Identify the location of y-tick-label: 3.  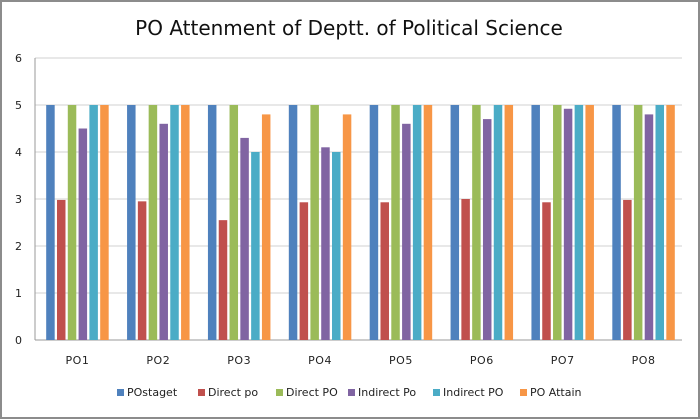
(18, 199).